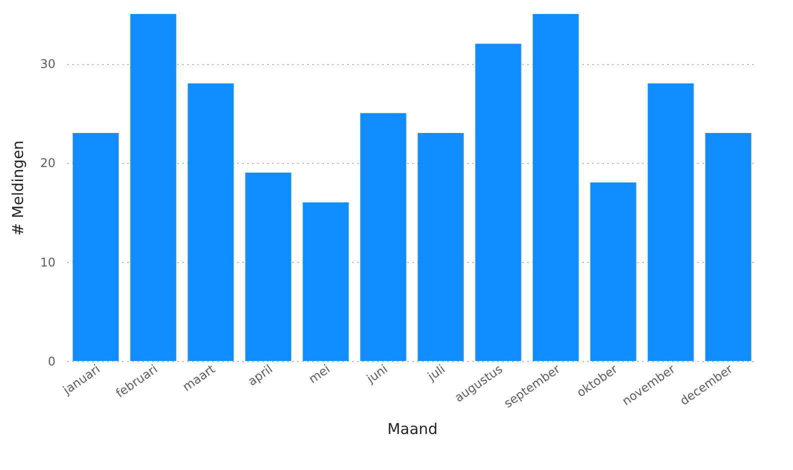 The width and height of the screenshot is (793, 470). What do you see at coordinates (48, 64) in the screenshot?
I see `y-tick-label: 30` at bounding box center [48, 64].